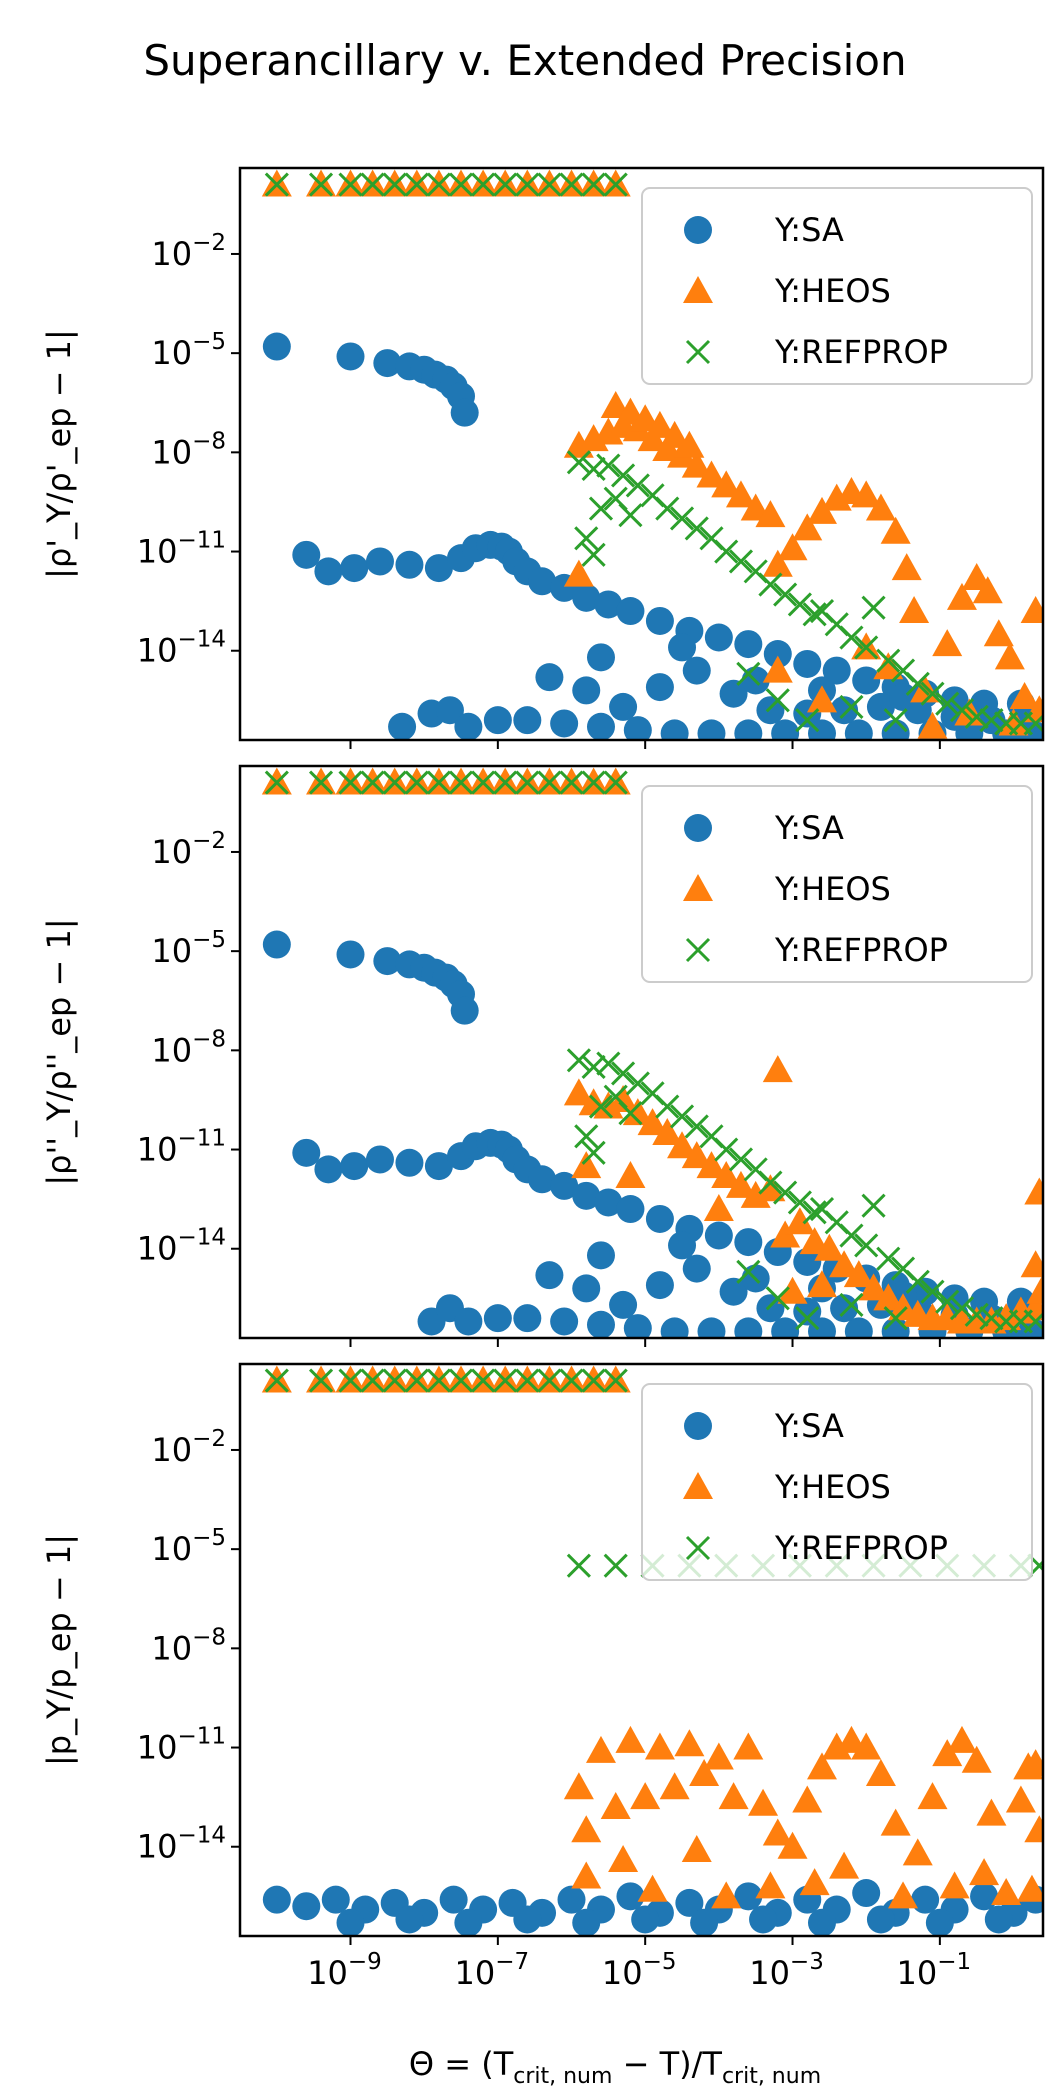 The width and height of the screenshot is (1050, 2100). Describe the element at coordinates (181, 1147) in the screenshot. I see `y-tick-label: 10−11` at that location.